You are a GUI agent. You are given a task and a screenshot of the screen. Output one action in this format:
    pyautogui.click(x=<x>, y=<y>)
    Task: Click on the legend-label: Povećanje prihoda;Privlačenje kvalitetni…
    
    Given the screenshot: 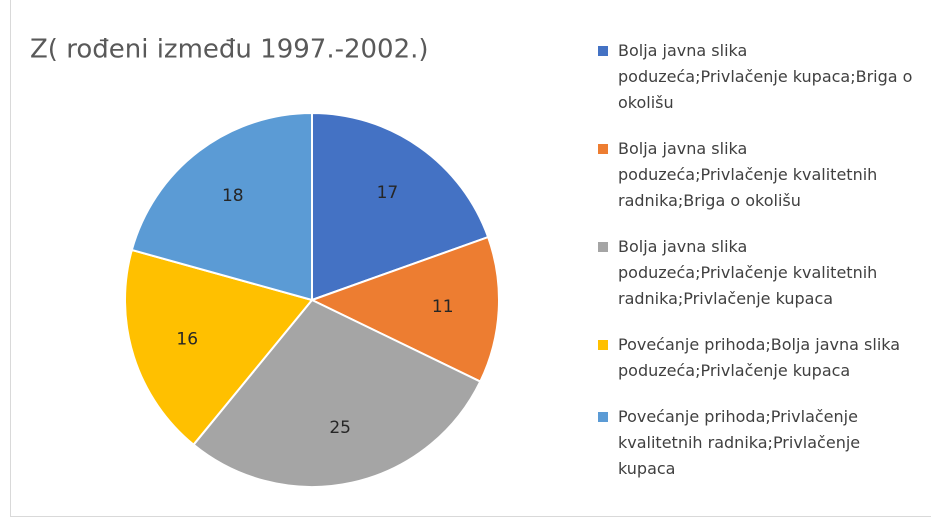 What is the action you would take?
    pyautogui.click(x=739, y=442)
    